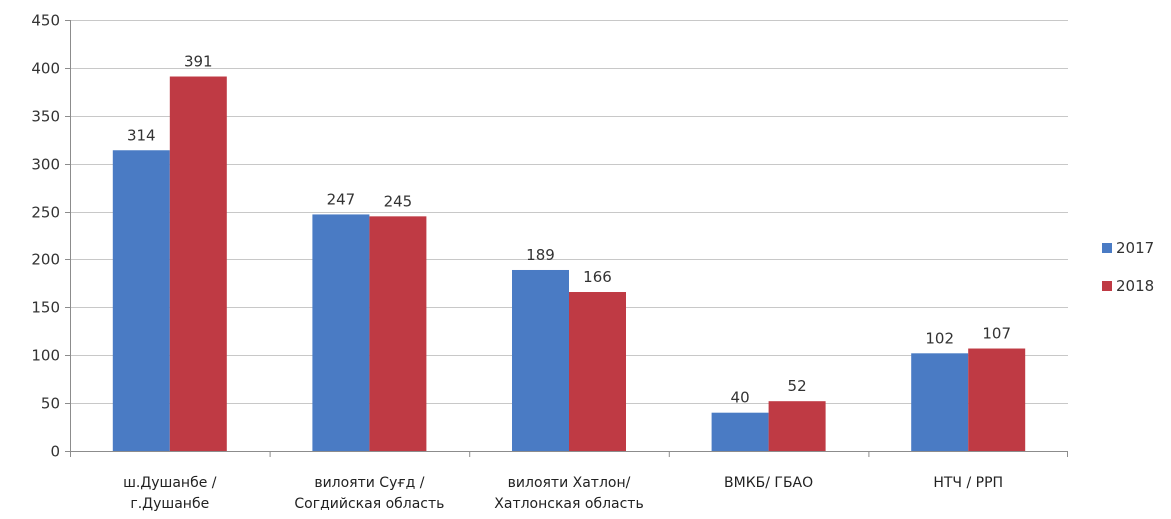 Image resolution: width=1171 pixels, height=519 pixels. Describe the element at coordinates (45, 21) in the screenshot. I see `y-tick-label-450: 450` at that location.